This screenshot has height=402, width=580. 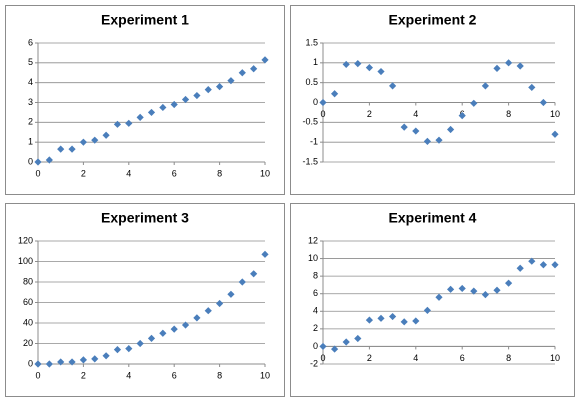 I want to click on y-tick-label: 1, so click(x=315, y=62).